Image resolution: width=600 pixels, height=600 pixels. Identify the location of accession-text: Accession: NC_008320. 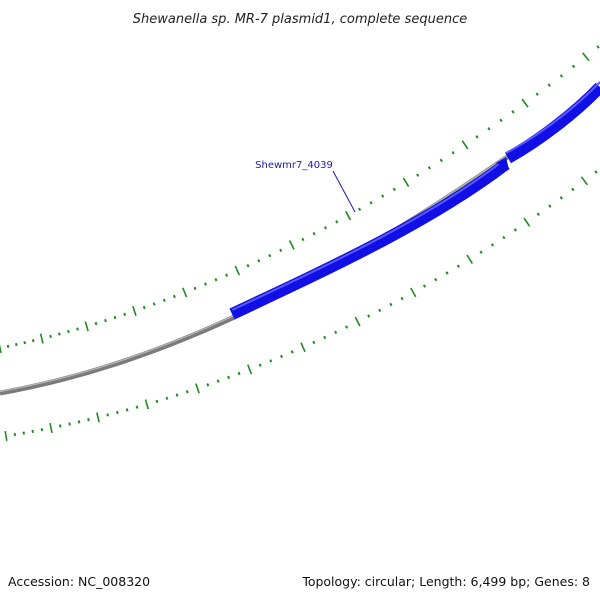
(79, 581).